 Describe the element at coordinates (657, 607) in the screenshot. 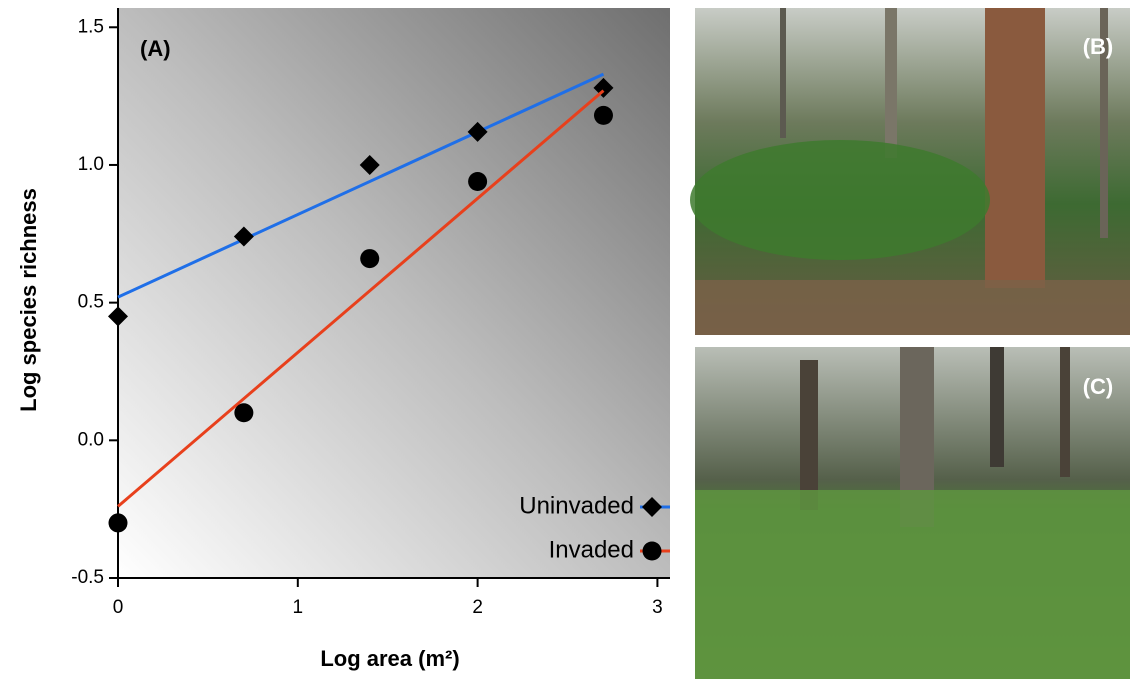

I see `x-tick-label: 3` at that location.